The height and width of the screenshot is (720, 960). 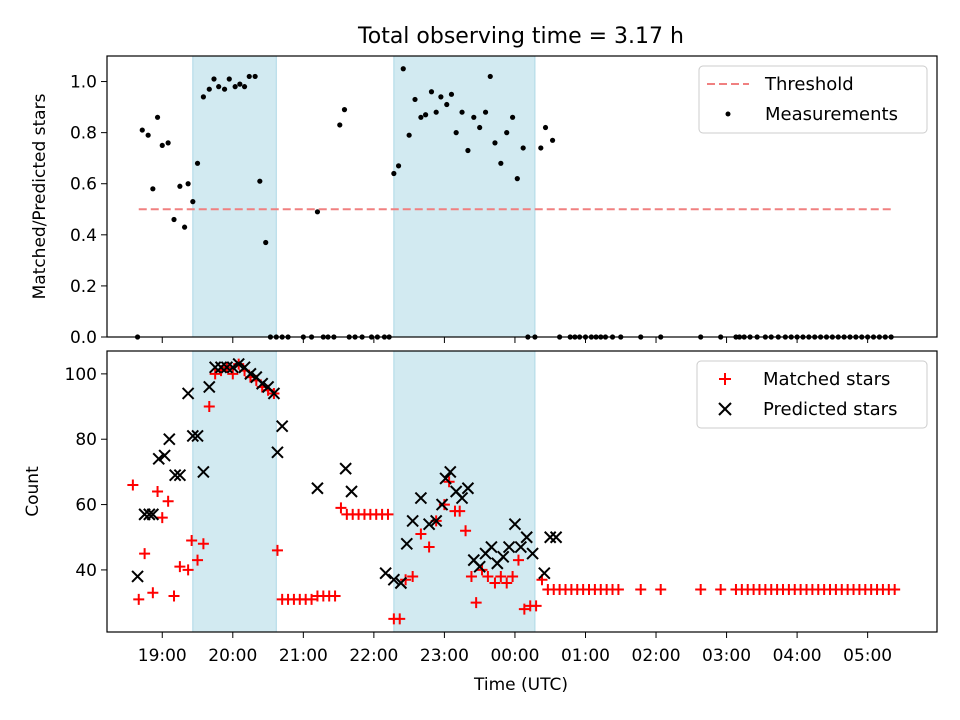 What do you see at coordinates (86, 571) in the screenshot?
I see `y-tick-label: 40` at bounding box center [86, 571].